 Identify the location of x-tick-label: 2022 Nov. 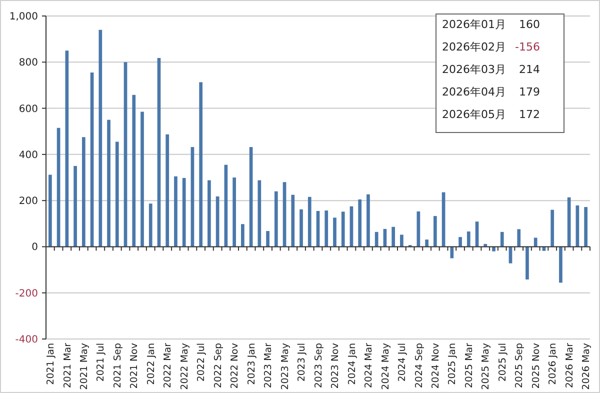
(235, 365).